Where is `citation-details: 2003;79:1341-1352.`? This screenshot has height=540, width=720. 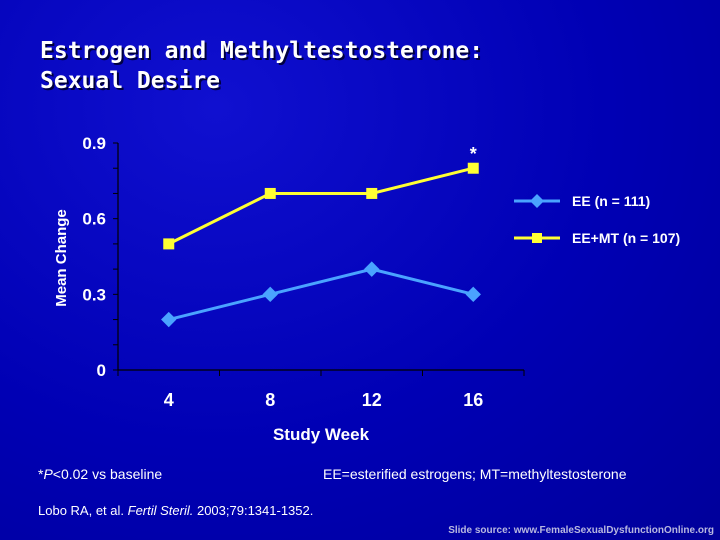
citation-details: 2003;79:1341-1352. is located at coordinates (253, 510).